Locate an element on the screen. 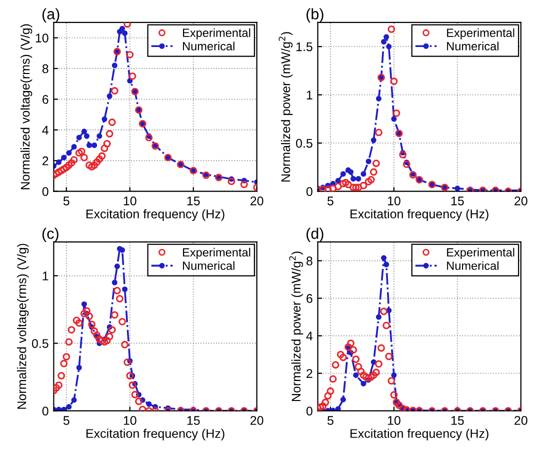 Image resolution: width=537 pixels, height=449 pixels. chart-title: (d) is located at coordinates (315, 235).